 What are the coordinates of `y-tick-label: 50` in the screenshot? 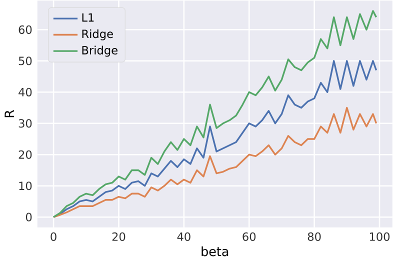 It's located at (25, 61).